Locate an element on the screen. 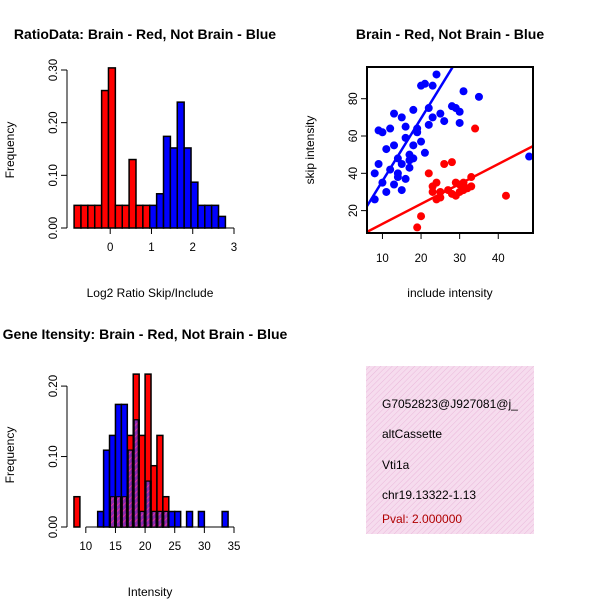 Image resolution: width=600 pixels, height=605 pixels. scatter-y-tick-label: 20 is located at coordinates (354, 210).